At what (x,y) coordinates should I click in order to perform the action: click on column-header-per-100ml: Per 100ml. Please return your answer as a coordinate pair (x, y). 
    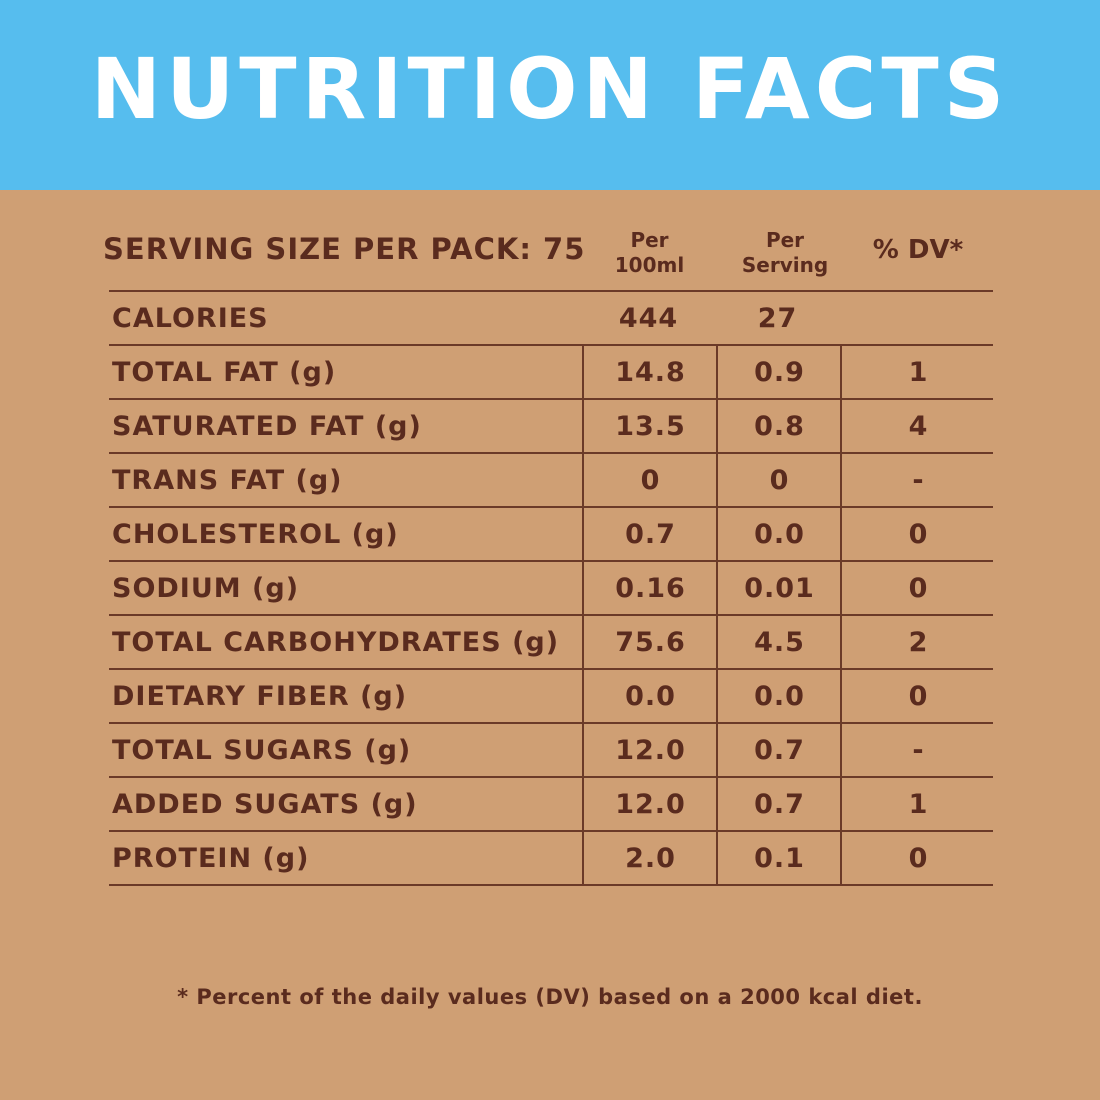
    Looking at the image, I should click on (649, 253).